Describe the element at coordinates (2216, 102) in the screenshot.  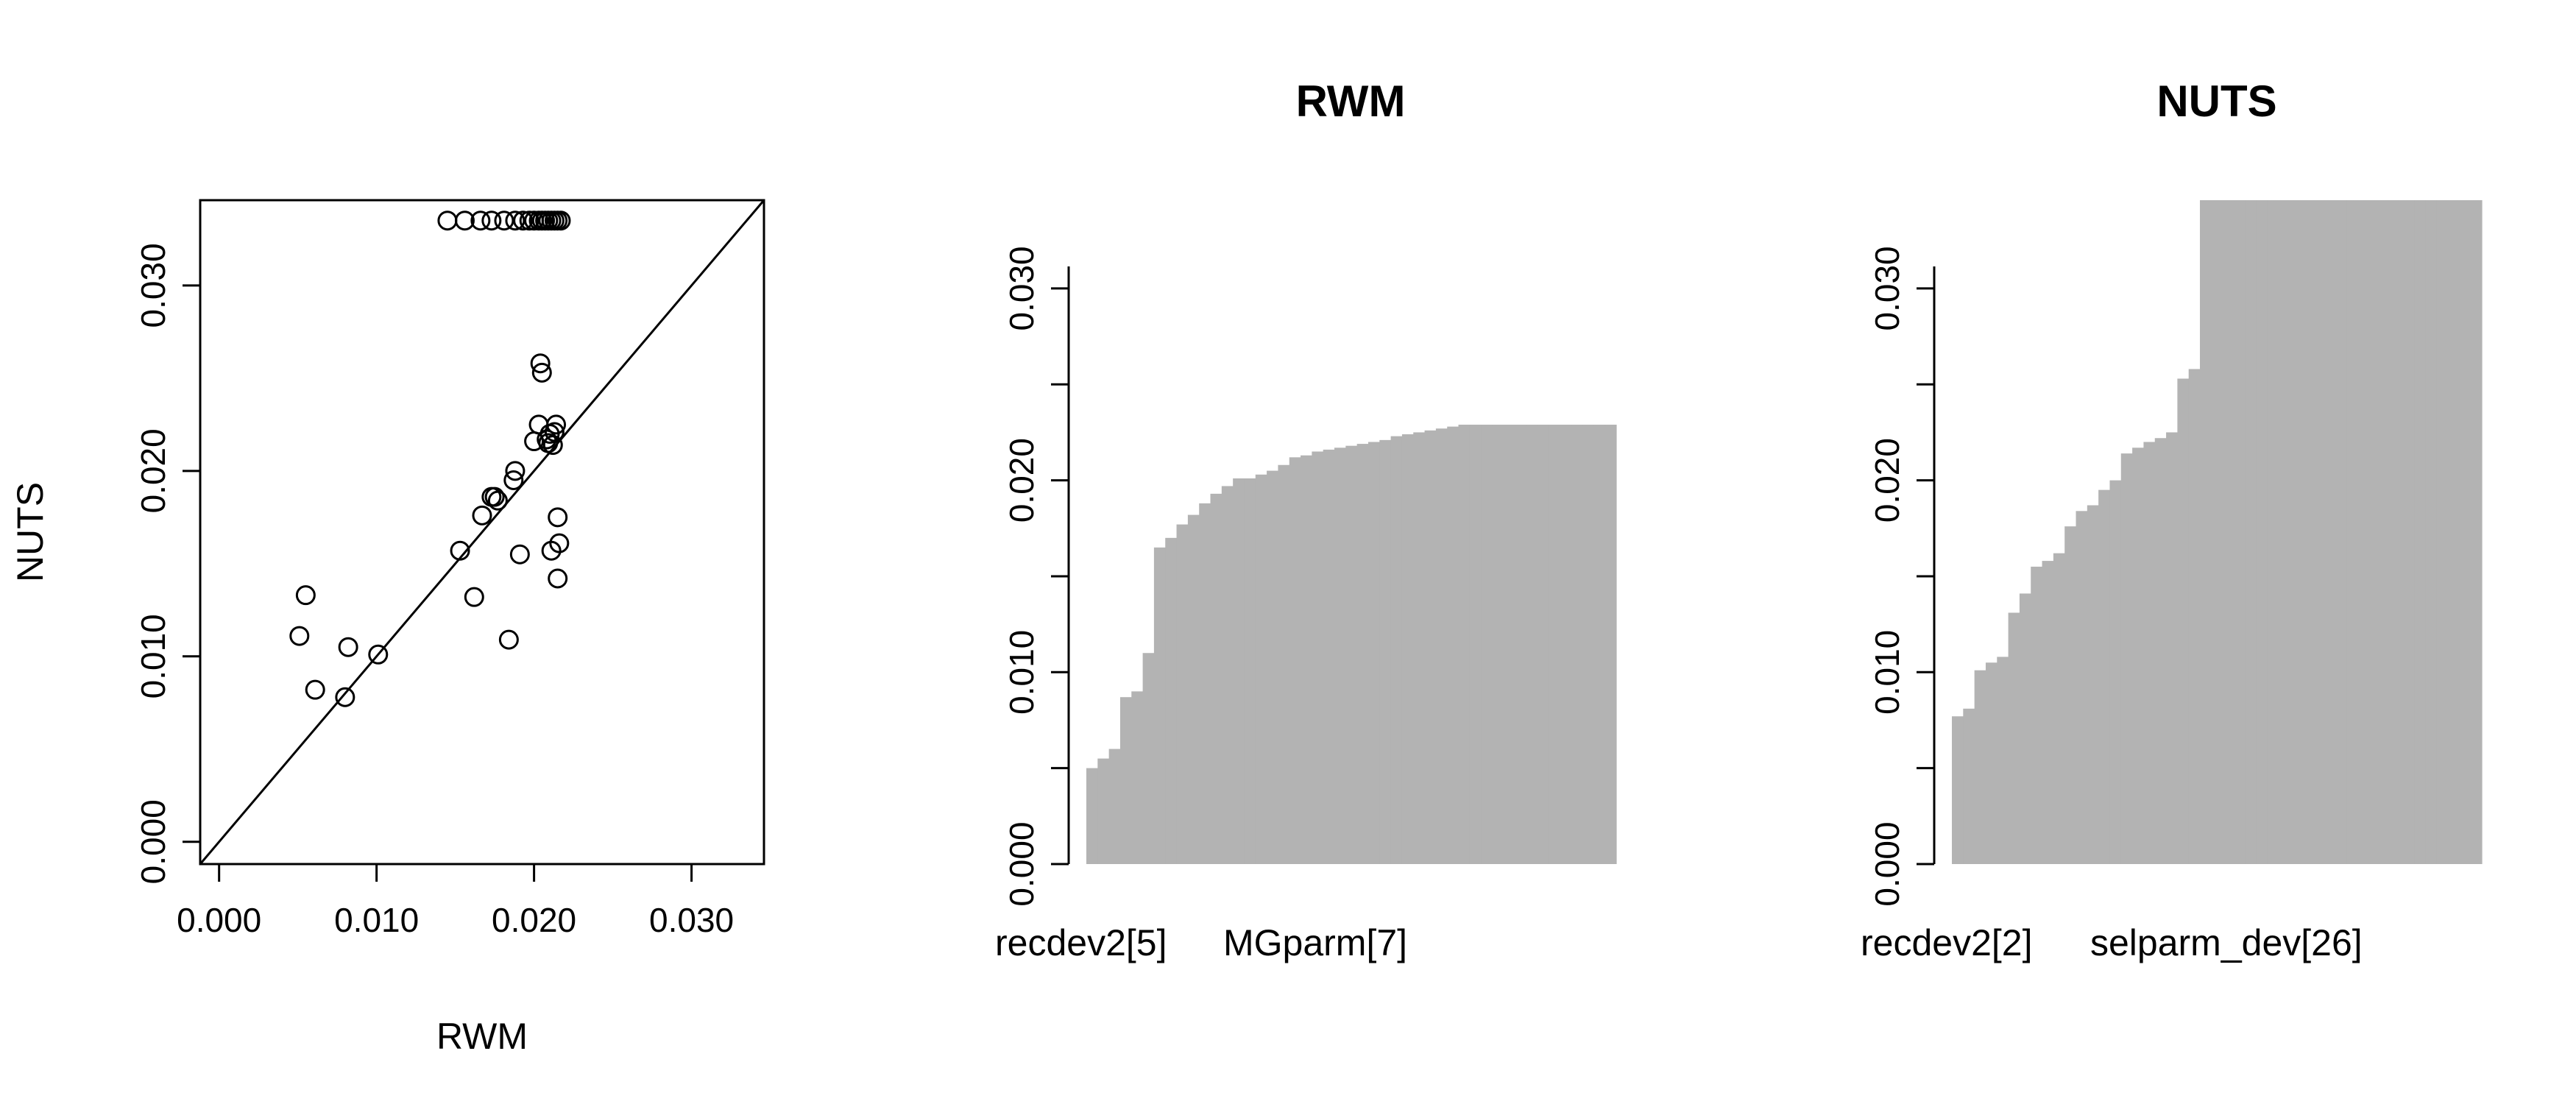
I see `nuts-panel-title: NUTS` at that location.